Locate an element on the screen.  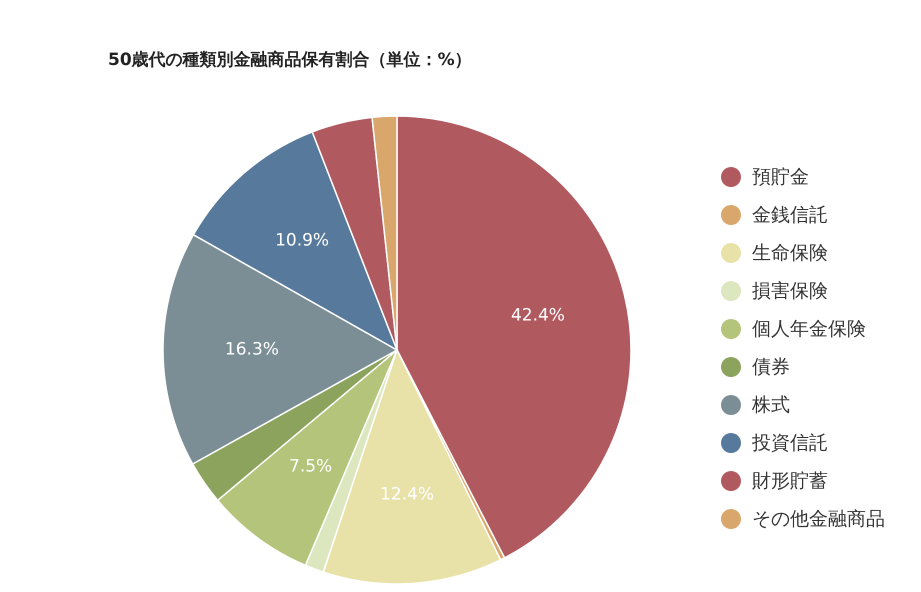
legend-label: 債券 is located at coordinates (771, 367).